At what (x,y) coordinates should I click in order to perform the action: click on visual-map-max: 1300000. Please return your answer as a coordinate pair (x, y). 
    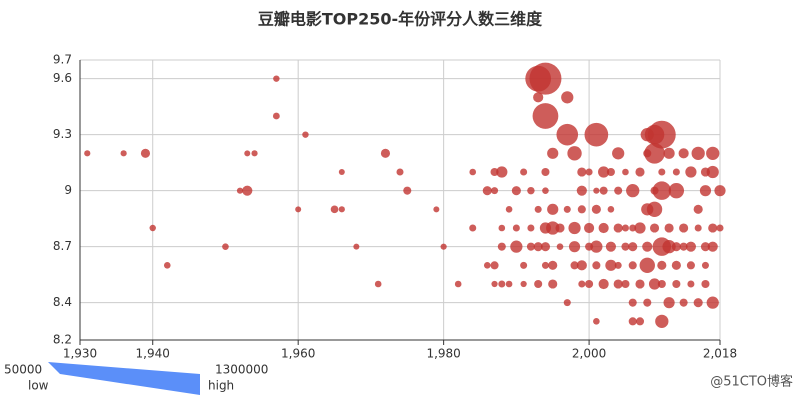
    Looking at the image, I should click on (241, 370).